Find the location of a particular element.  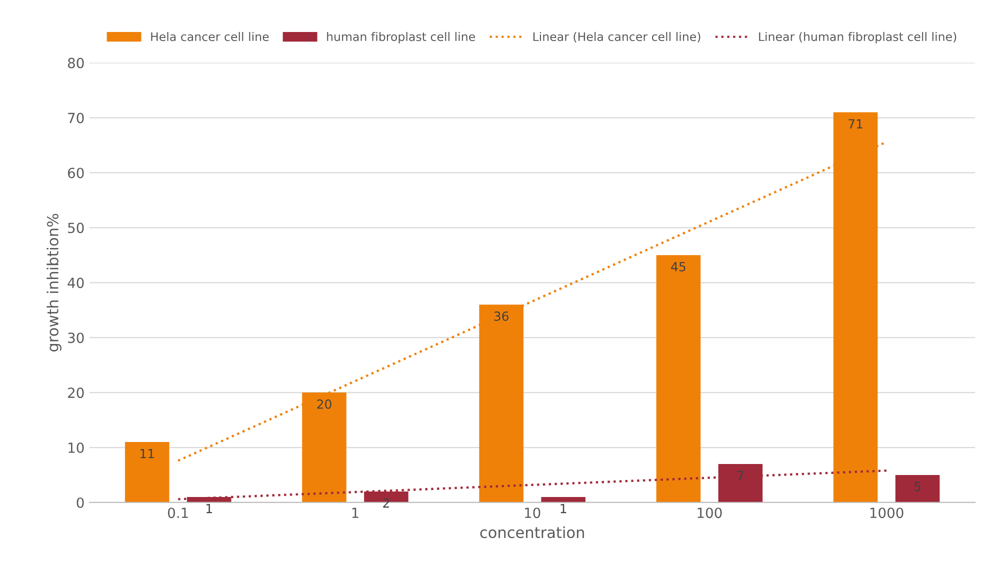

data-label: 71 is located at coordinates (855, 123).